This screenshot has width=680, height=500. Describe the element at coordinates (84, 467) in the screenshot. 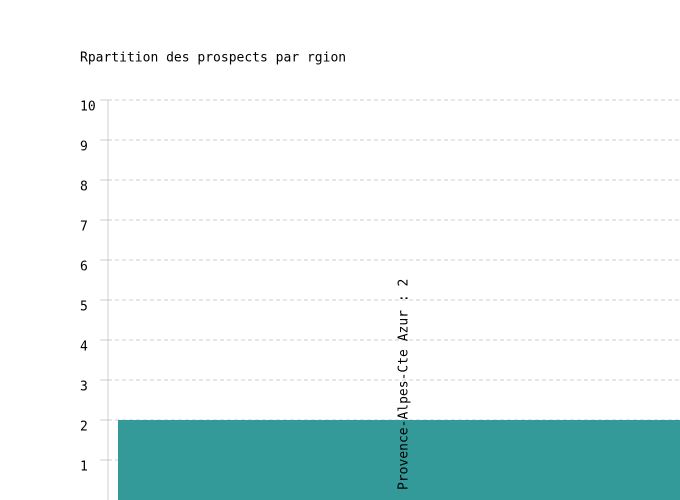

I see `y-tick-label: 1` at that location.